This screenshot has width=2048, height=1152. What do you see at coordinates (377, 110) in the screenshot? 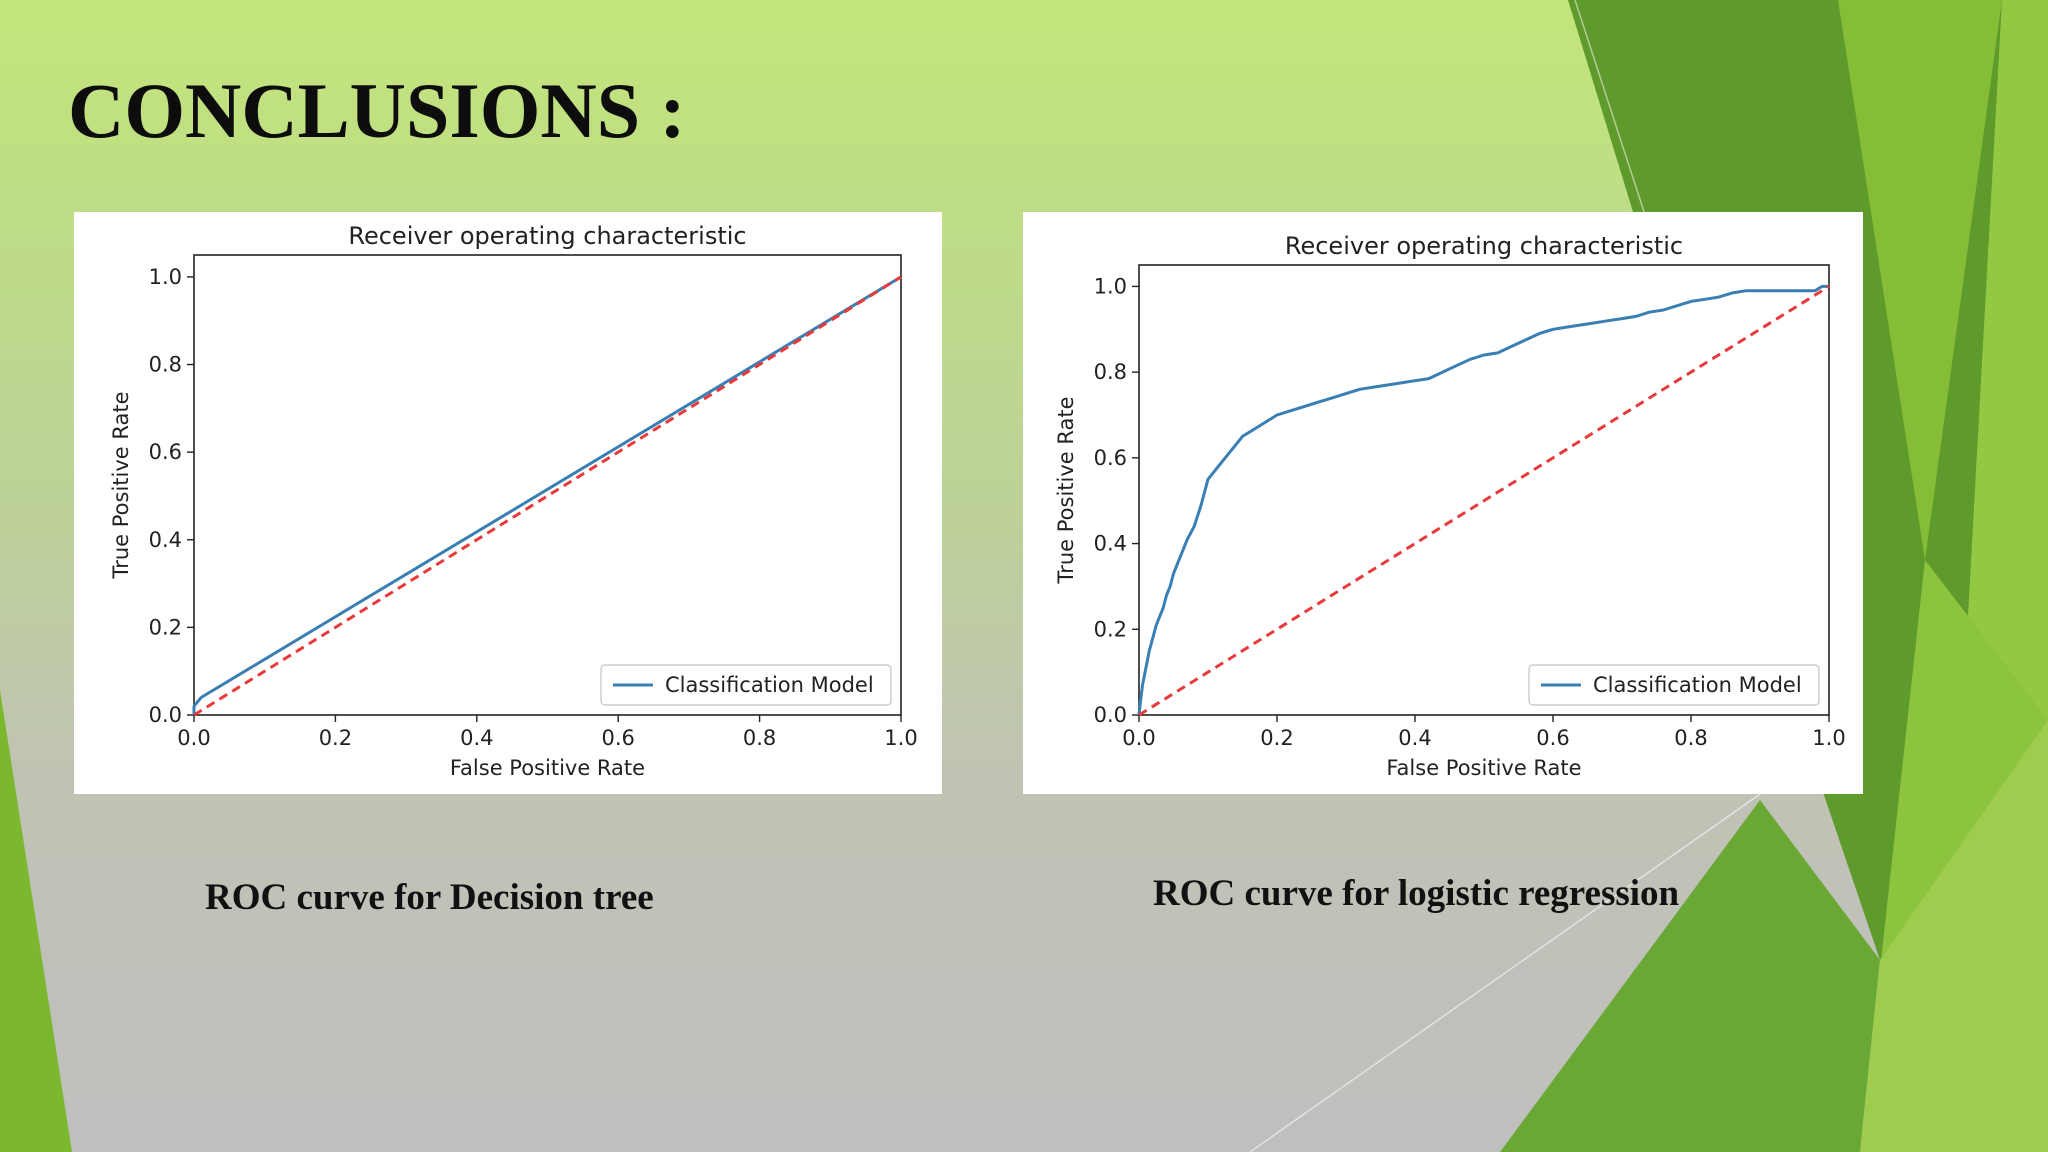
I see `slide-title: CONCLUSIONS :` at bounding box center [377, 110].